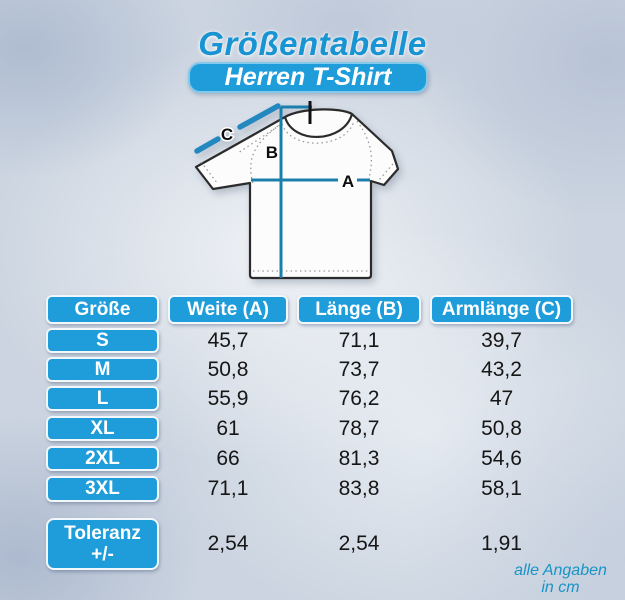 The image size is (625, 600). Describe the element at coordinates (312, 398) in the screenshot. I see `table-row: L 55,9 76,2 47` at that location.